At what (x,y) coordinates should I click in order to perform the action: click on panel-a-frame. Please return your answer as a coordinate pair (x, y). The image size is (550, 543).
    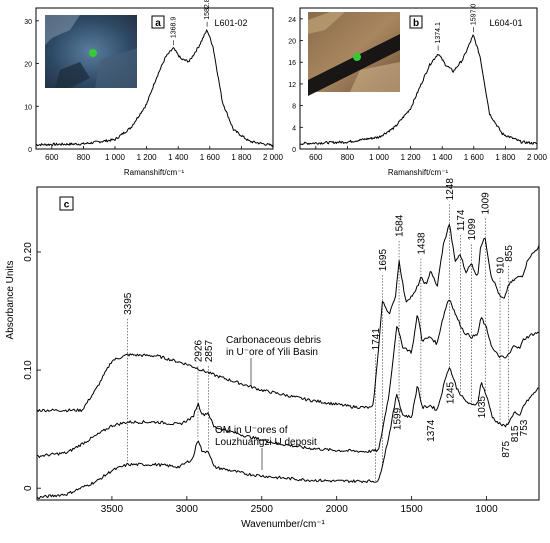
    Looking at the image, I should click on (154, 78).